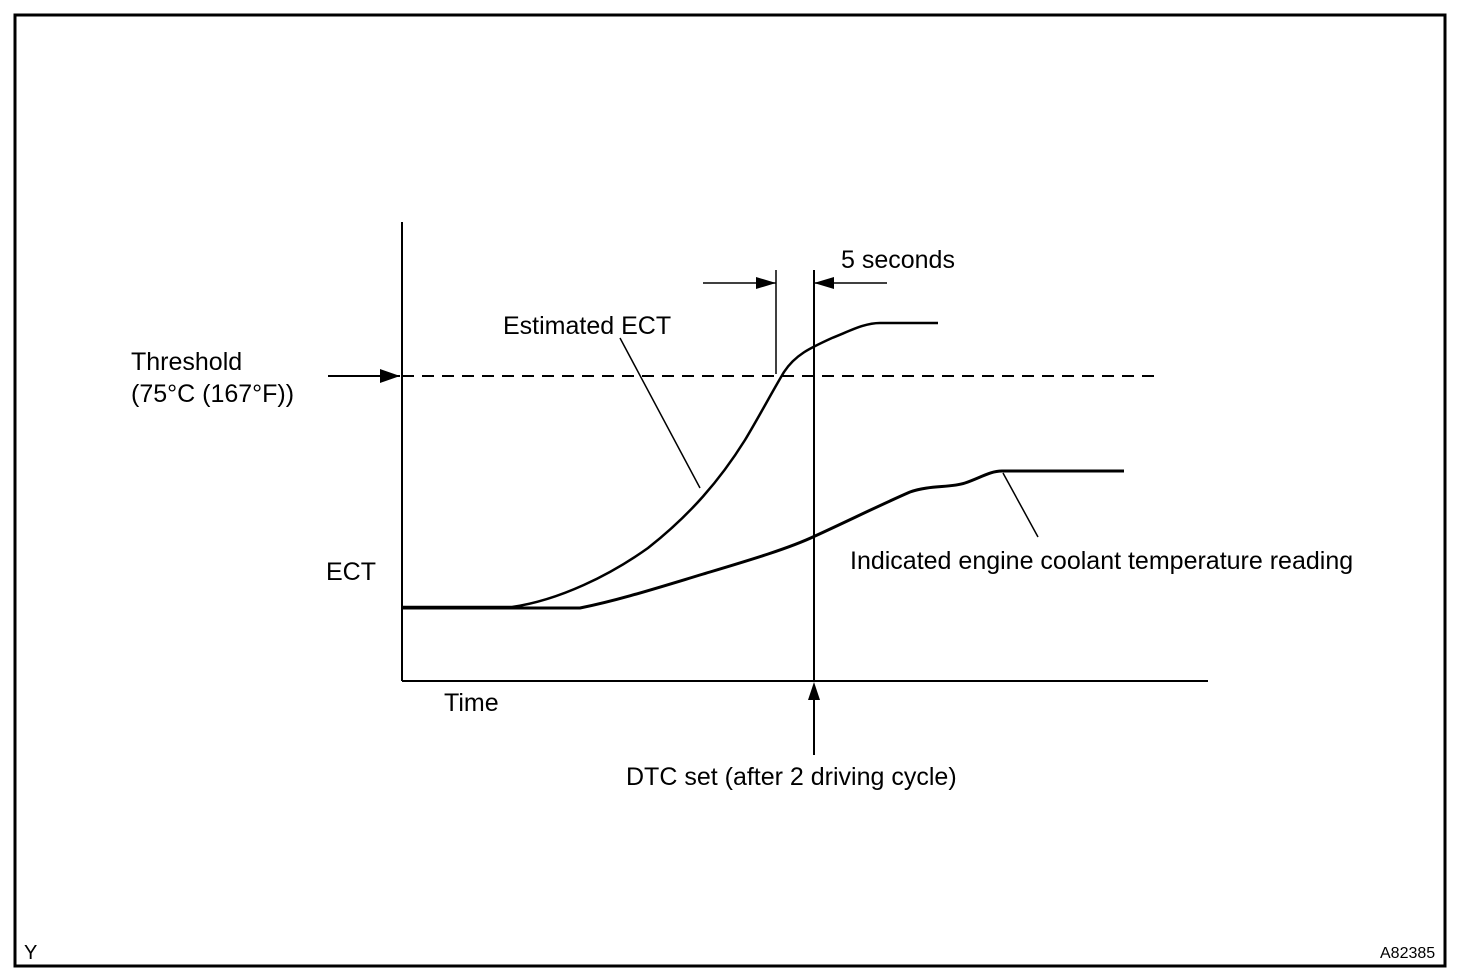 Image resolution: width=1472 pixels, height=978 pixels. I want to click on threshold-label: Threshold, so click(186, 362).